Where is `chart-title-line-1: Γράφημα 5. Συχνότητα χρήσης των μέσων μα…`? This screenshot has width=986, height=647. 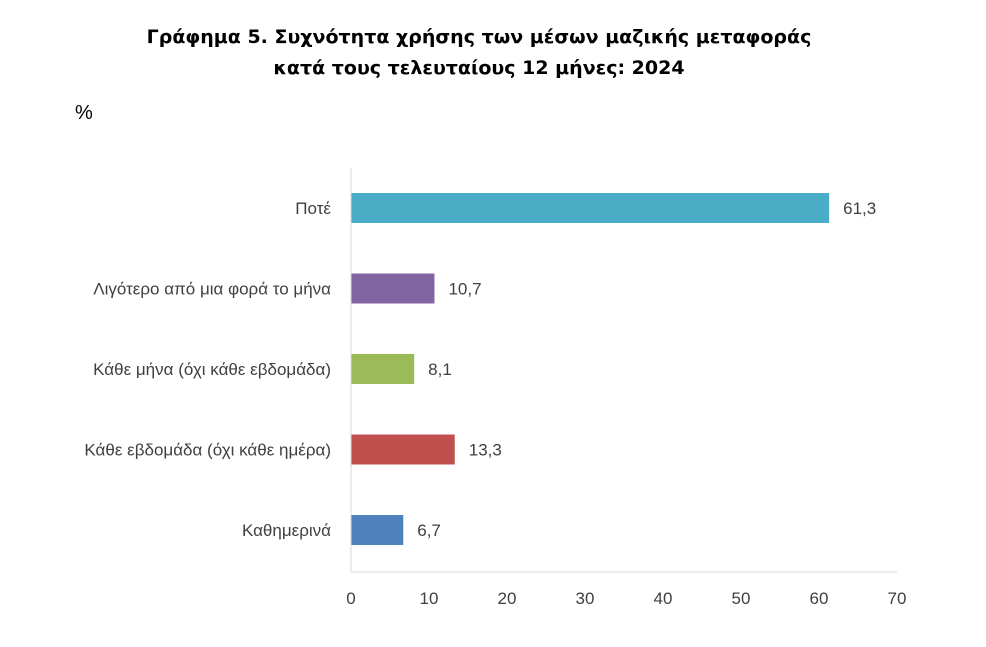 chart-title-line-1: Γράφημα 5. Συχνότητα χρήσης των μέσων μα… is located at coordinates (479, 37).